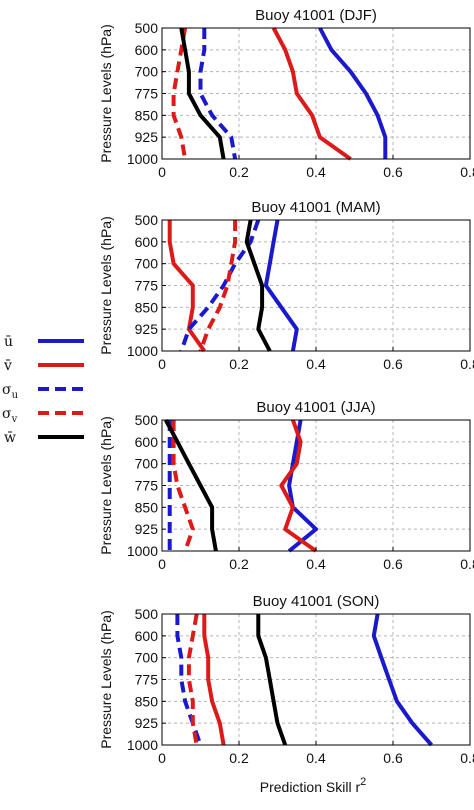 This screenshot has width=474, height=810. Describe the element at coordinates (7, 366) in the screenshot. I see `legend-label: v̄` at that location.